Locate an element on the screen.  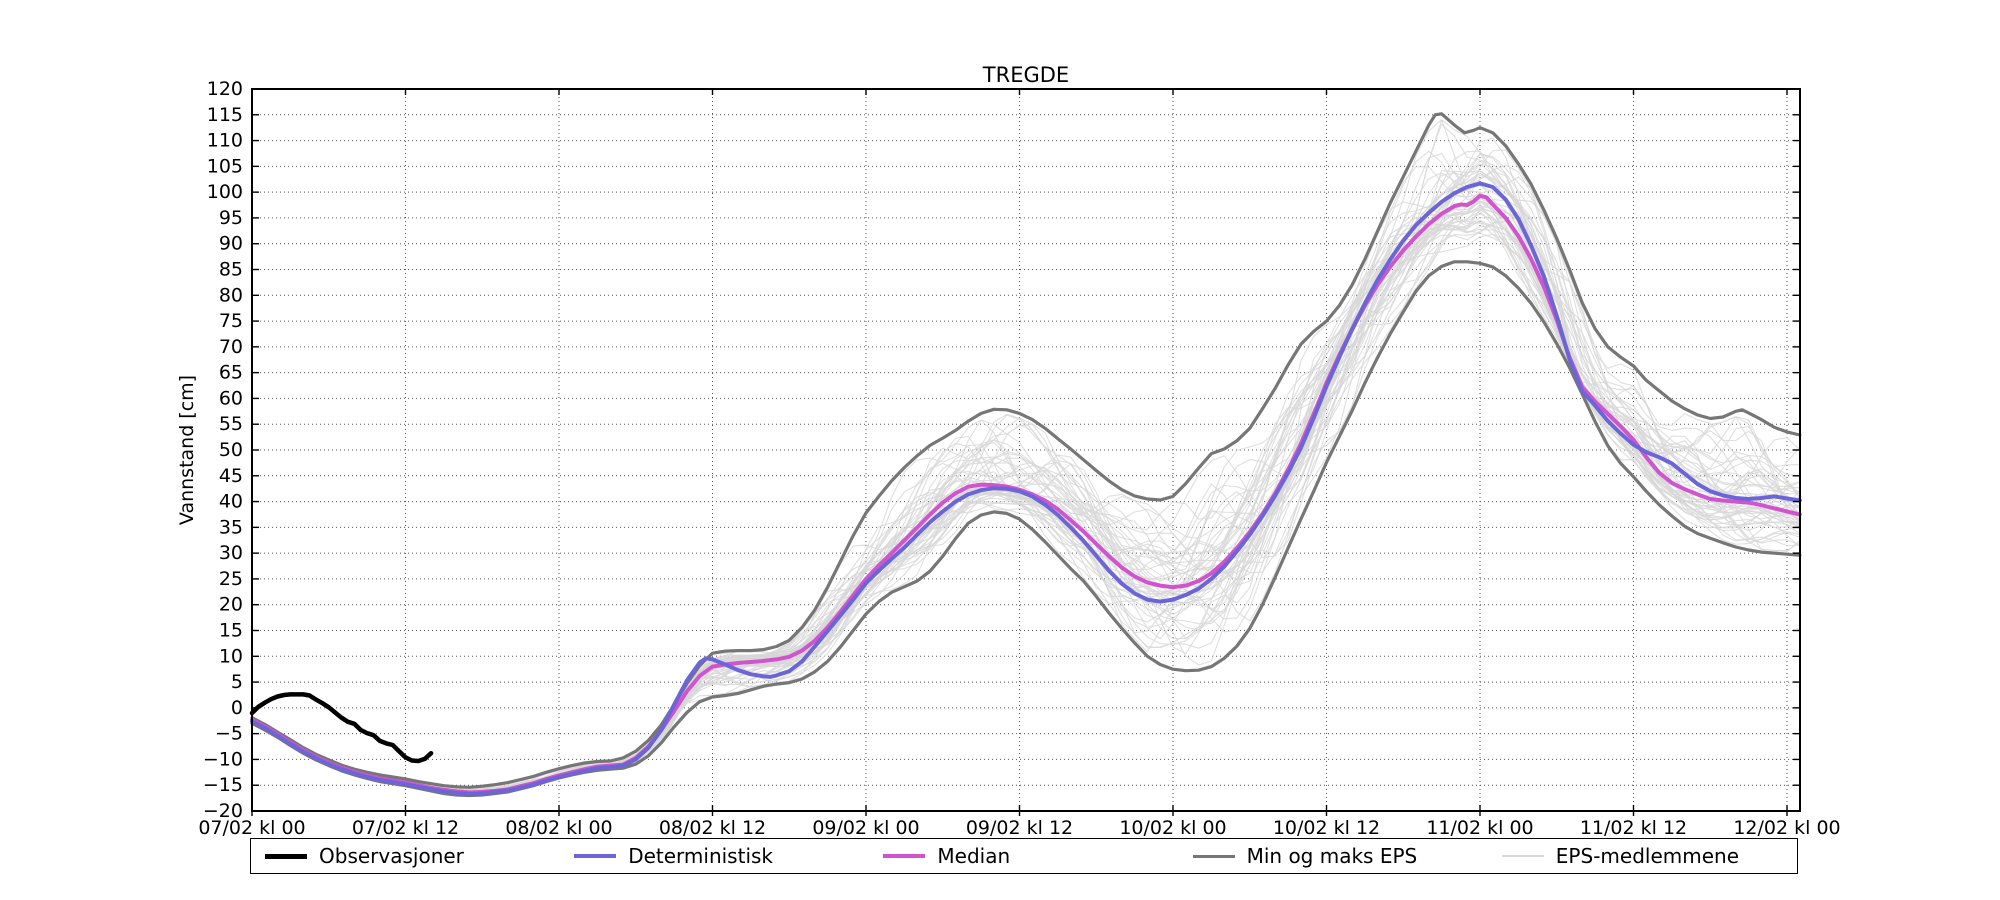
minmax-line-swatch is located at coordinates (1213, 856).